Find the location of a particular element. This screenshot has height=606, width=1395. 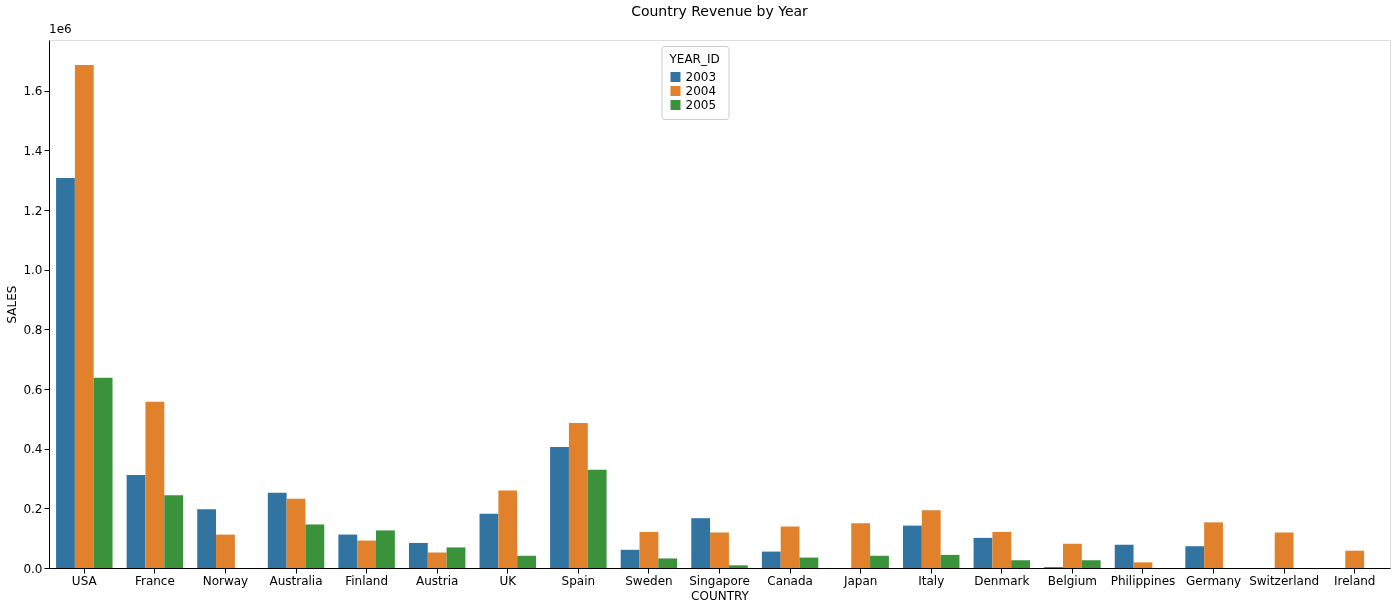

y-tick-label: 0.0 is located at coordinates (33, 568).